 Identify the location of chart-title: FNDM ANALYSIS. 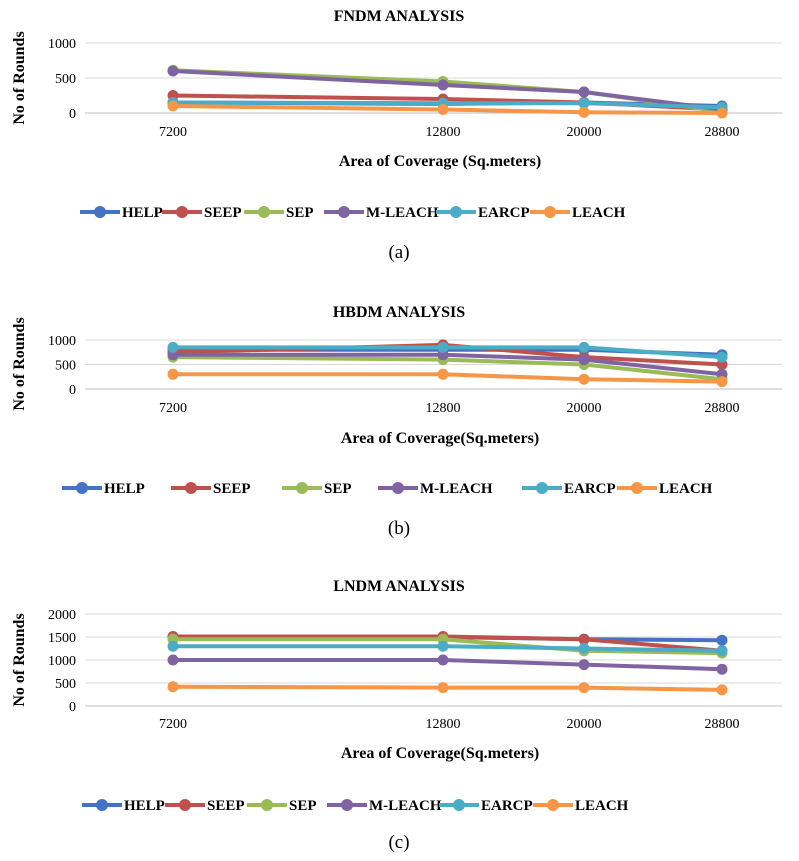
(399, 16).